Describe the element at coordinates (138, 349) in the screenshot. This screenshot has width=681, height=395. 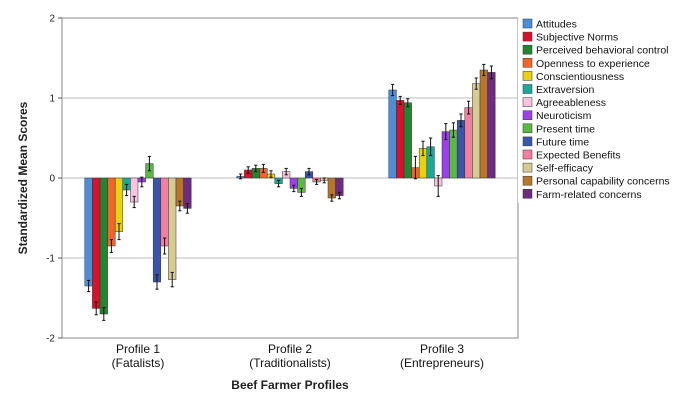
I see `x-category-label: Profile 1` at that location.